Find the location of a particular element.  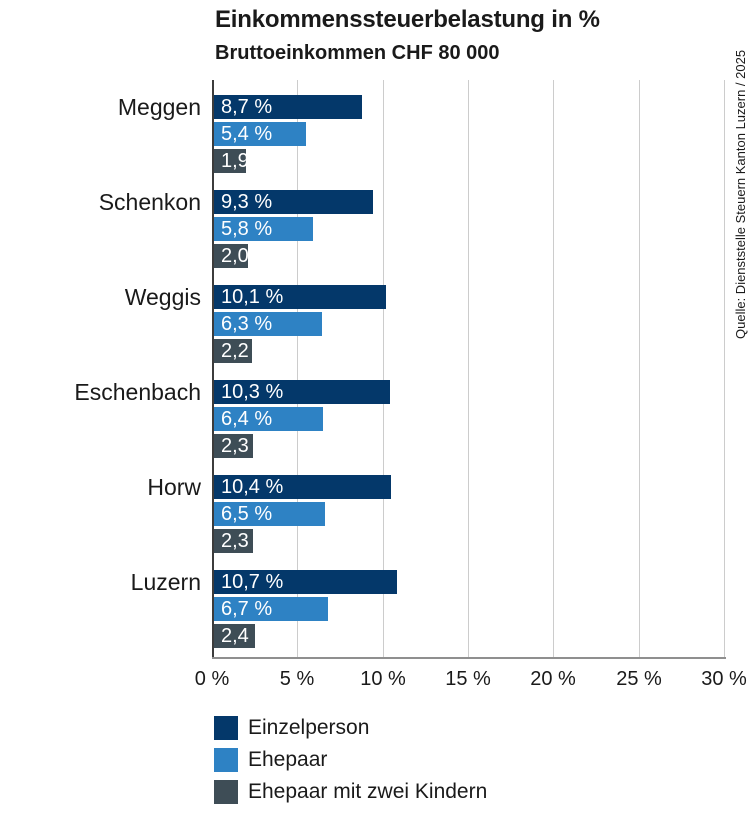

x-tick-label: 20 % is located at coordinates (553, 679).